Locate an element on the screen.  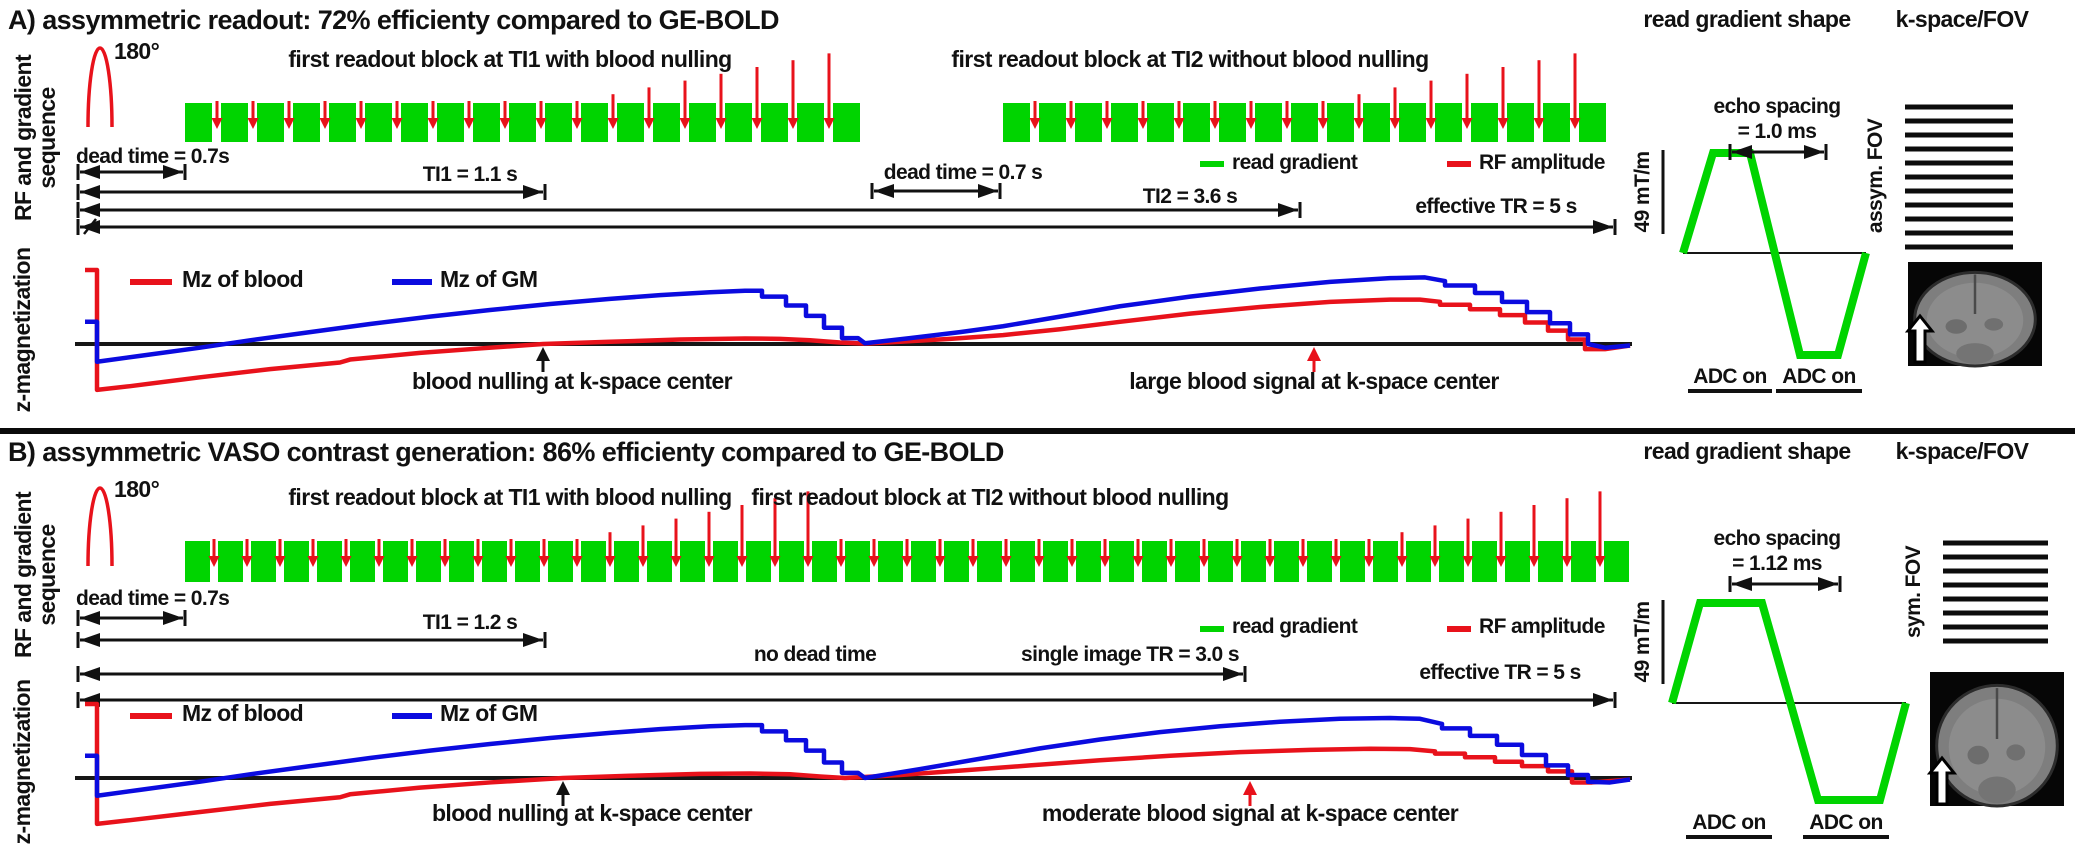
b-ti1-head-left is located at coordinates (90, 640).